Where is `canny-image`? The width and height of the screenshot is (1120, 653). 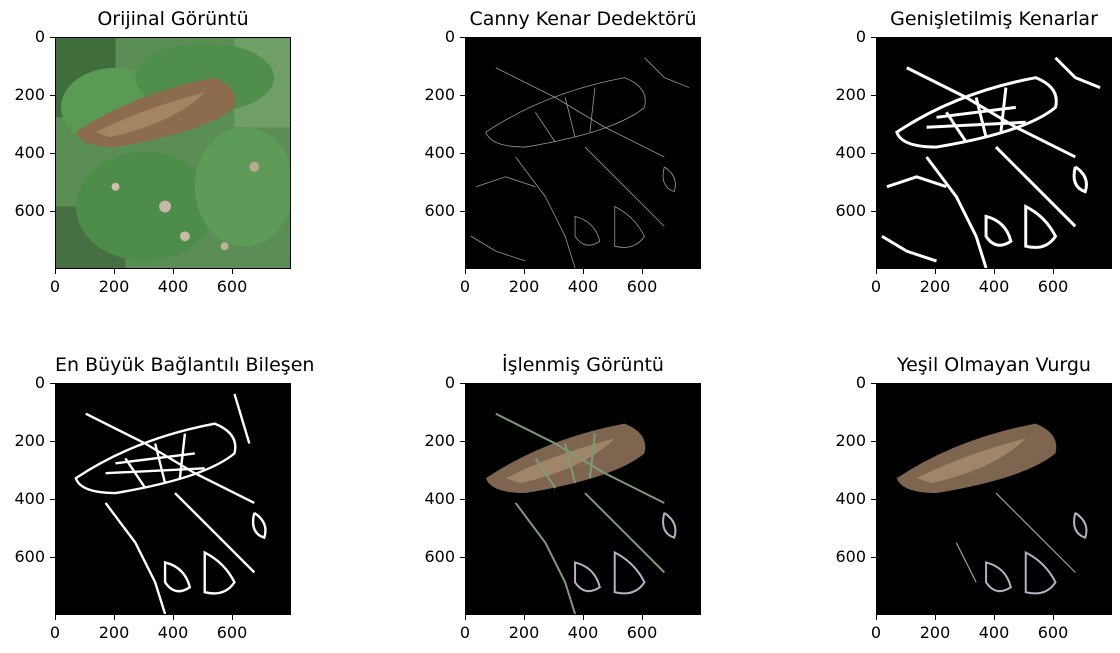 canny-image is located at coordinates (583, 153).